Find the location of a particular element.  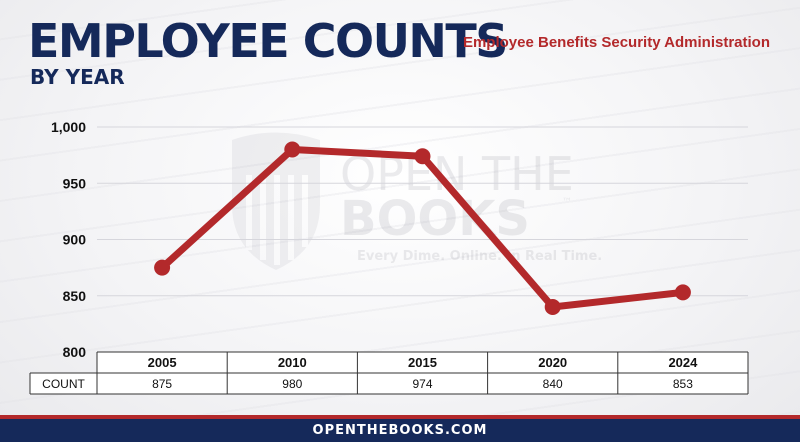

y-tick-label: 1,000 is located at coordinates (68, 127).